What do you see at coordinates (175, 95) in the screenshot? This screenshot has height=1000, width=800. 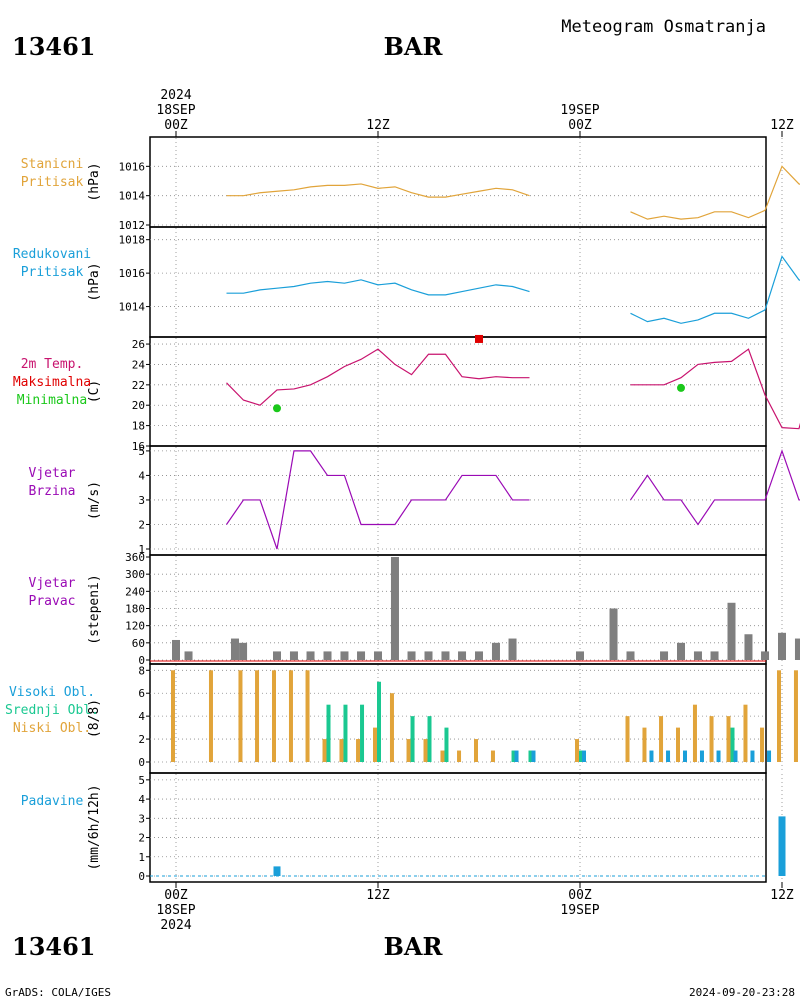 I see `top-time-label: 2024` at bounding box center [175, 95].